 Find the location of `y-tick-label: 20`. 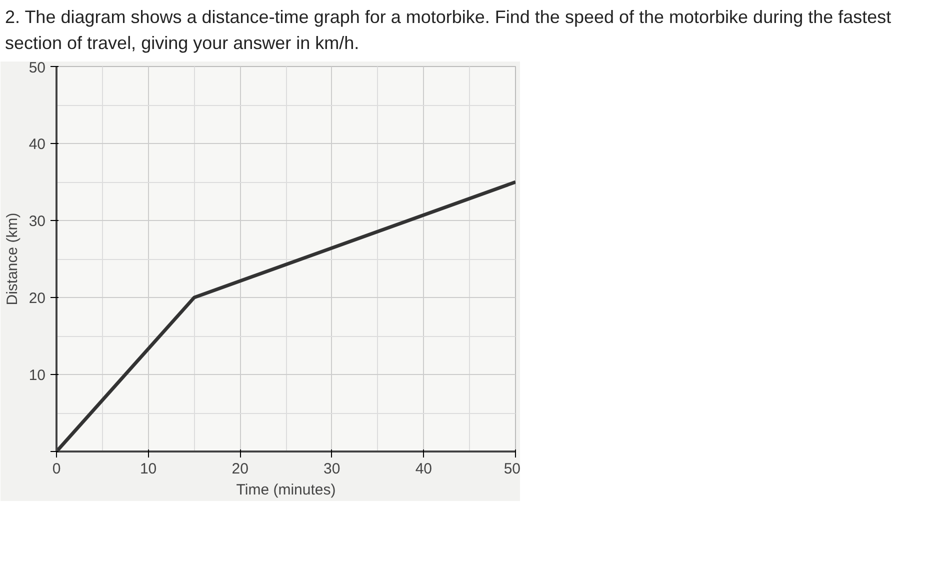

y-tick-label: 20 is located at coordinates (37, 299).